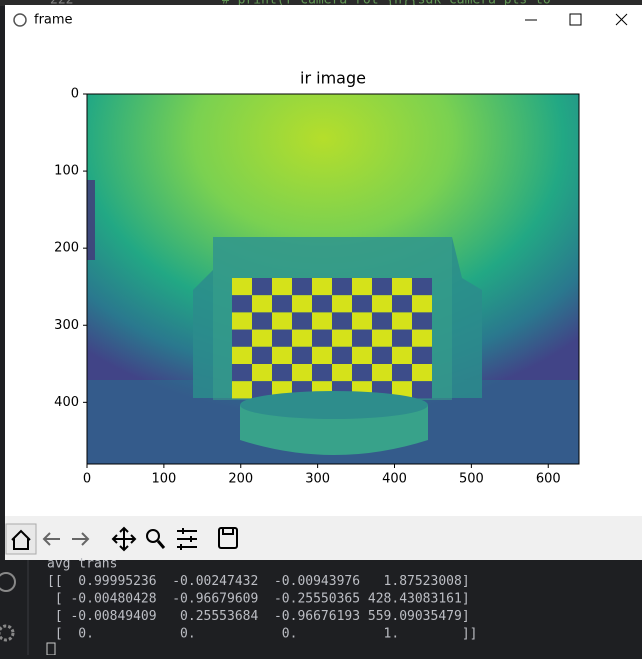  What do you see at coordinates (163, 479) in the screenshot?
I see `x-tick-label: 100` at bounding box center [163, 479].